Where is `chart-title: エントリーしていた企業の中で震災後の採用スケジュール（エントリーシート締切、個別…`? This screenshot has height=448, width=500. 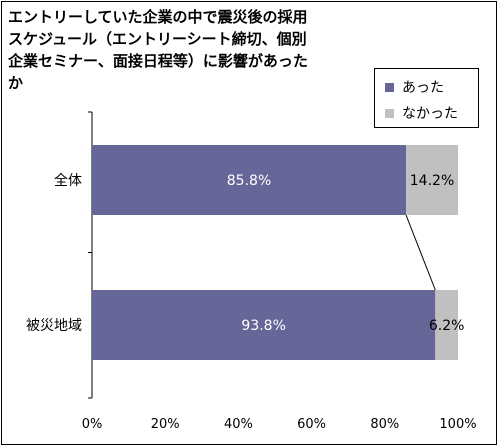
chart-title: エントリーしていた企業の中で震災後の採用スケジュール（エントリーシート締切、個別… is located at coordinates (158, 50).